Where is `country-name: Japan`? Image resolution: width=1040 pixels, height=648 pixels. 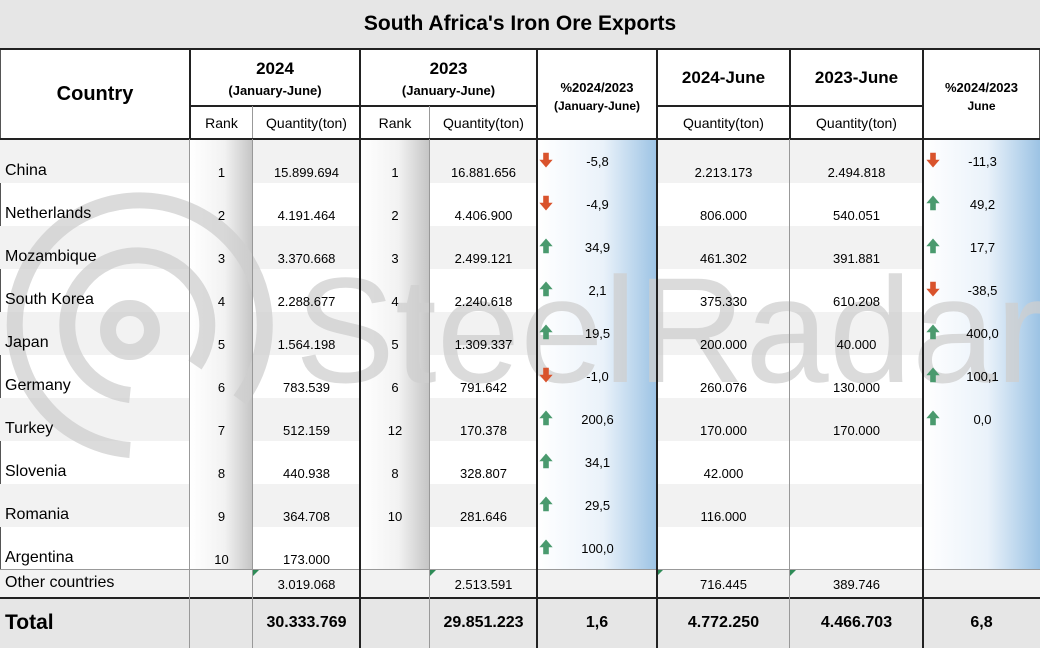 country-name: Japan is located at coordinates (27, 342).